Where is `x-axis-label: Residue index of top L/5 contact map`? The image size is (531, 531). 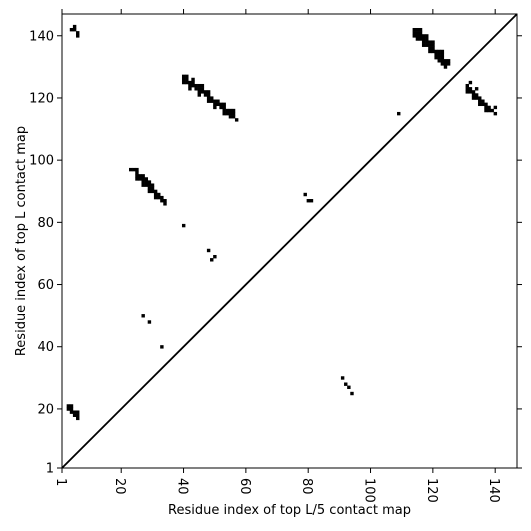 x-axis-label: Residue index of top L/5 contact map is located at coordinates (289, 510).